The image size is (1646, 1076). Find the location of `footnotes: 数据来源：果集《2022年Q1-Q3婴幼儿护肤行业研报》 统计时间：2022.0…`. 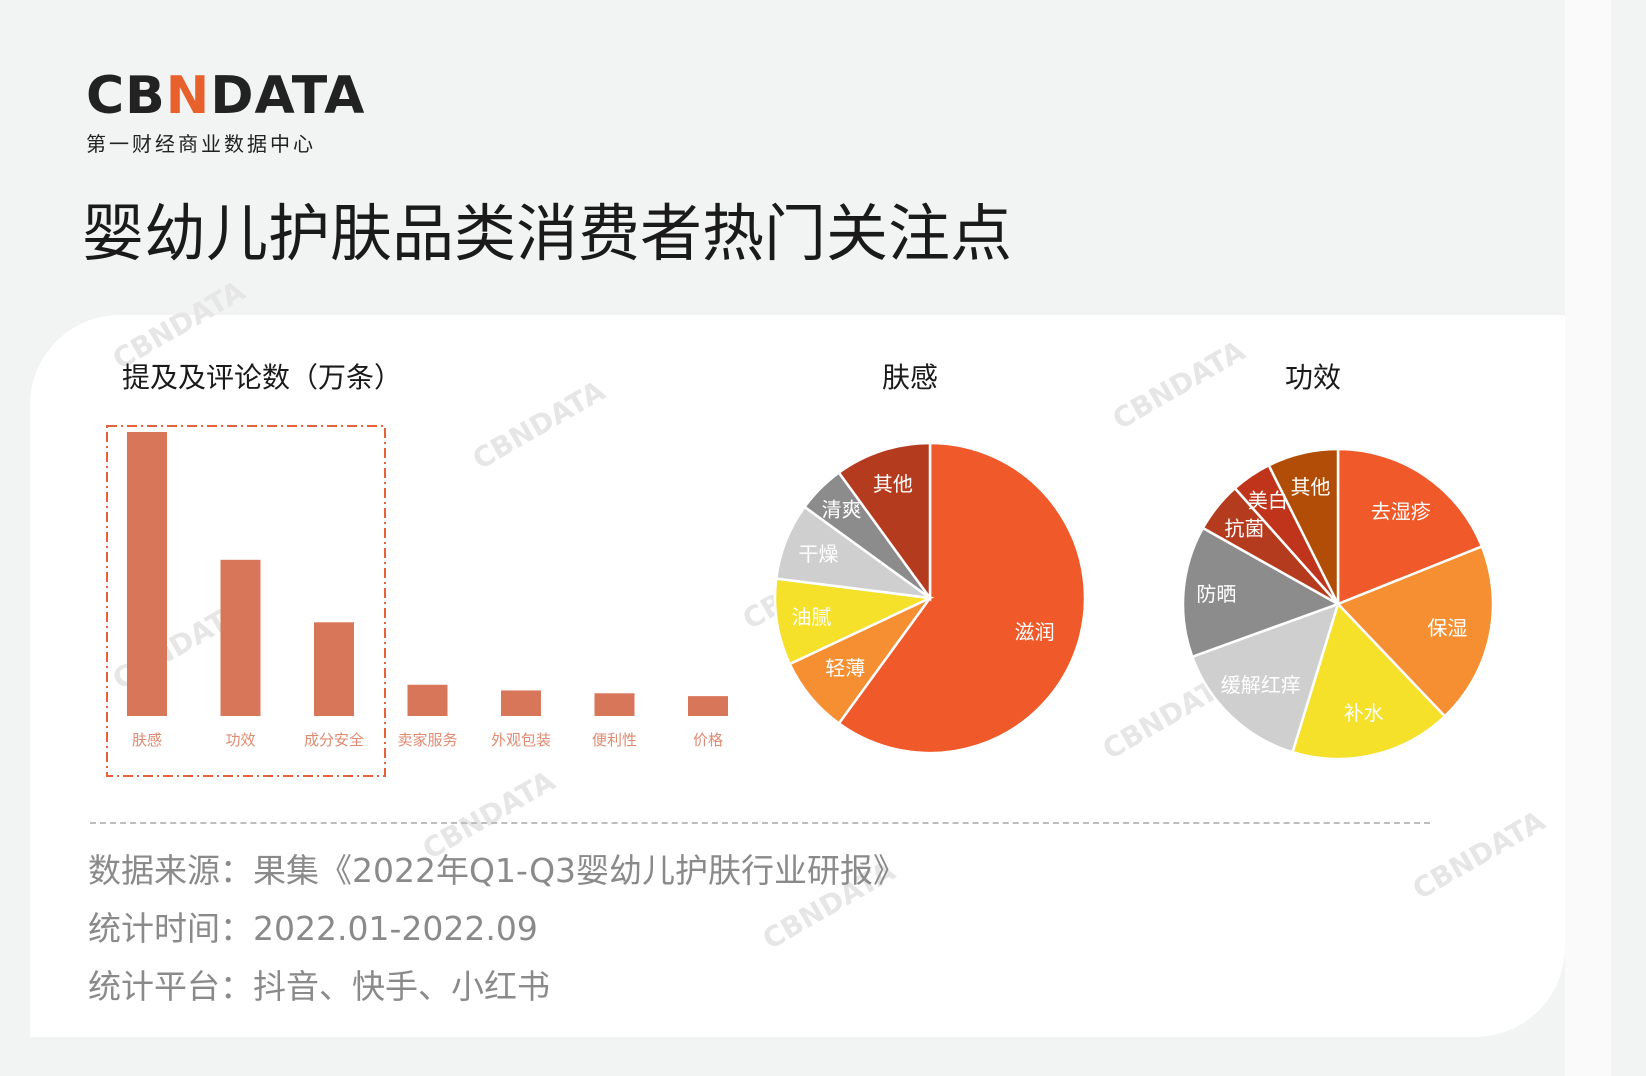

footnotes: 数据来源：果集《2022年Q1-Q3婴幼儿护肤行业研报》 统计时间：2022.0… is located at coordinates (497, 929).